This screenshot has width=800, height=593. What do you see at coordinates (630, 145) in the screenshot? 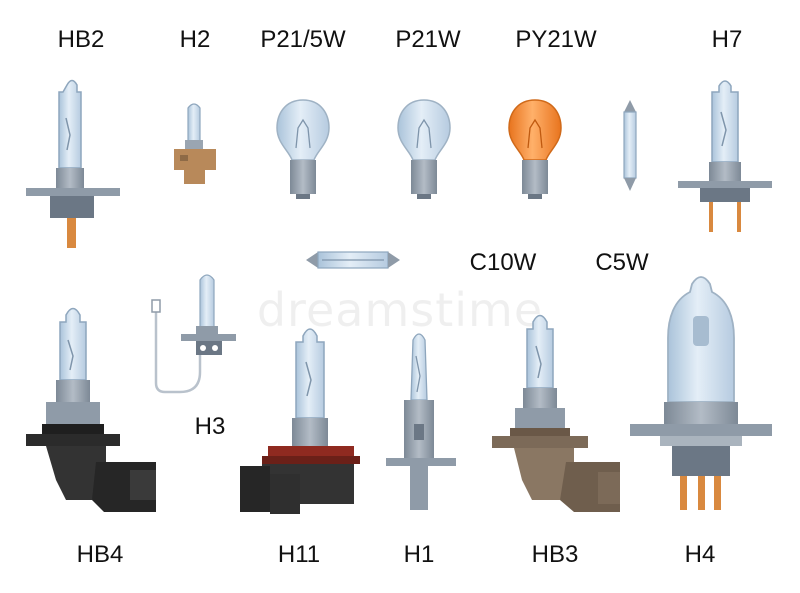
I see `bulb-c5w` at bounding box center [630, 145].